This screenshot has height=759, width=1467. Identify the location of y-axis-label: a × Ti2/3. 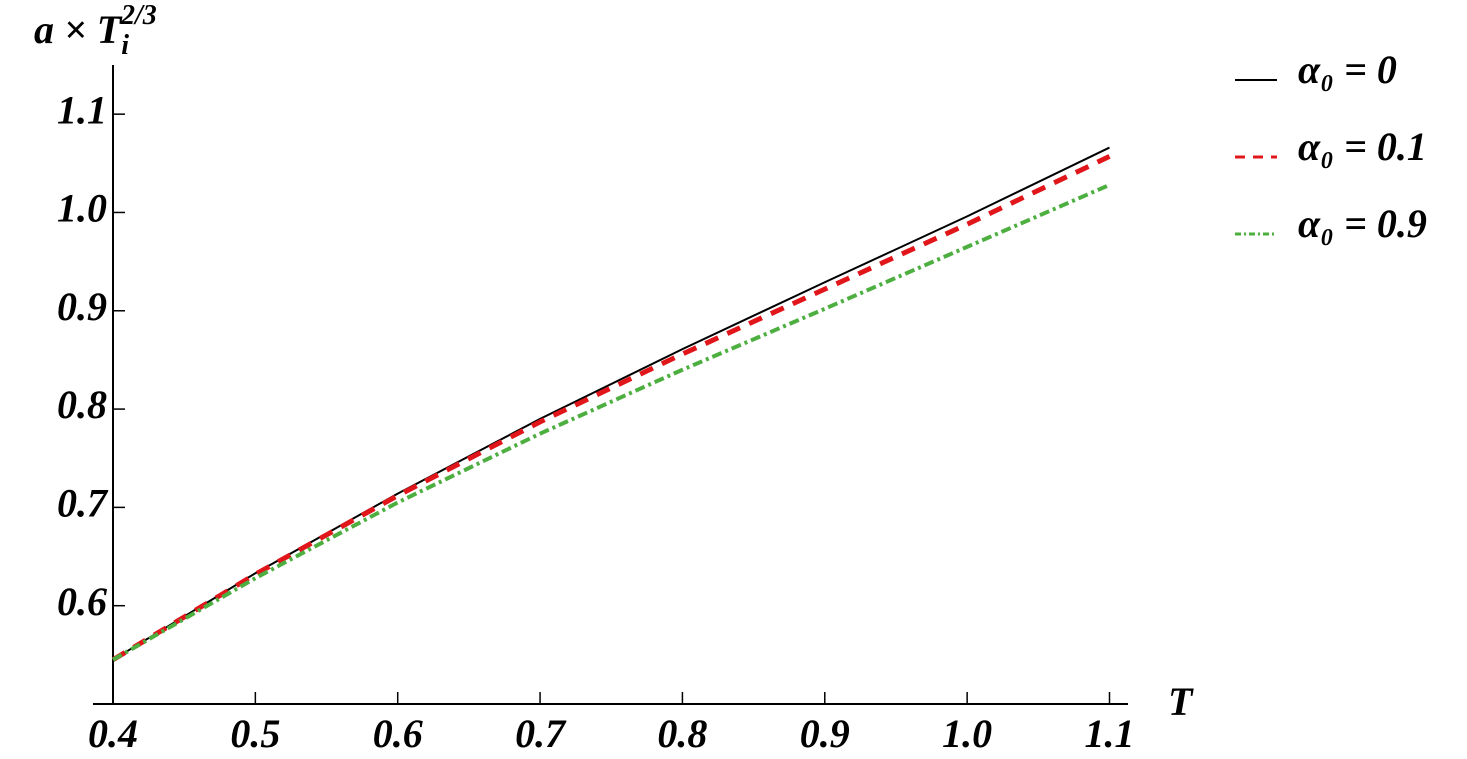
(95, 30).